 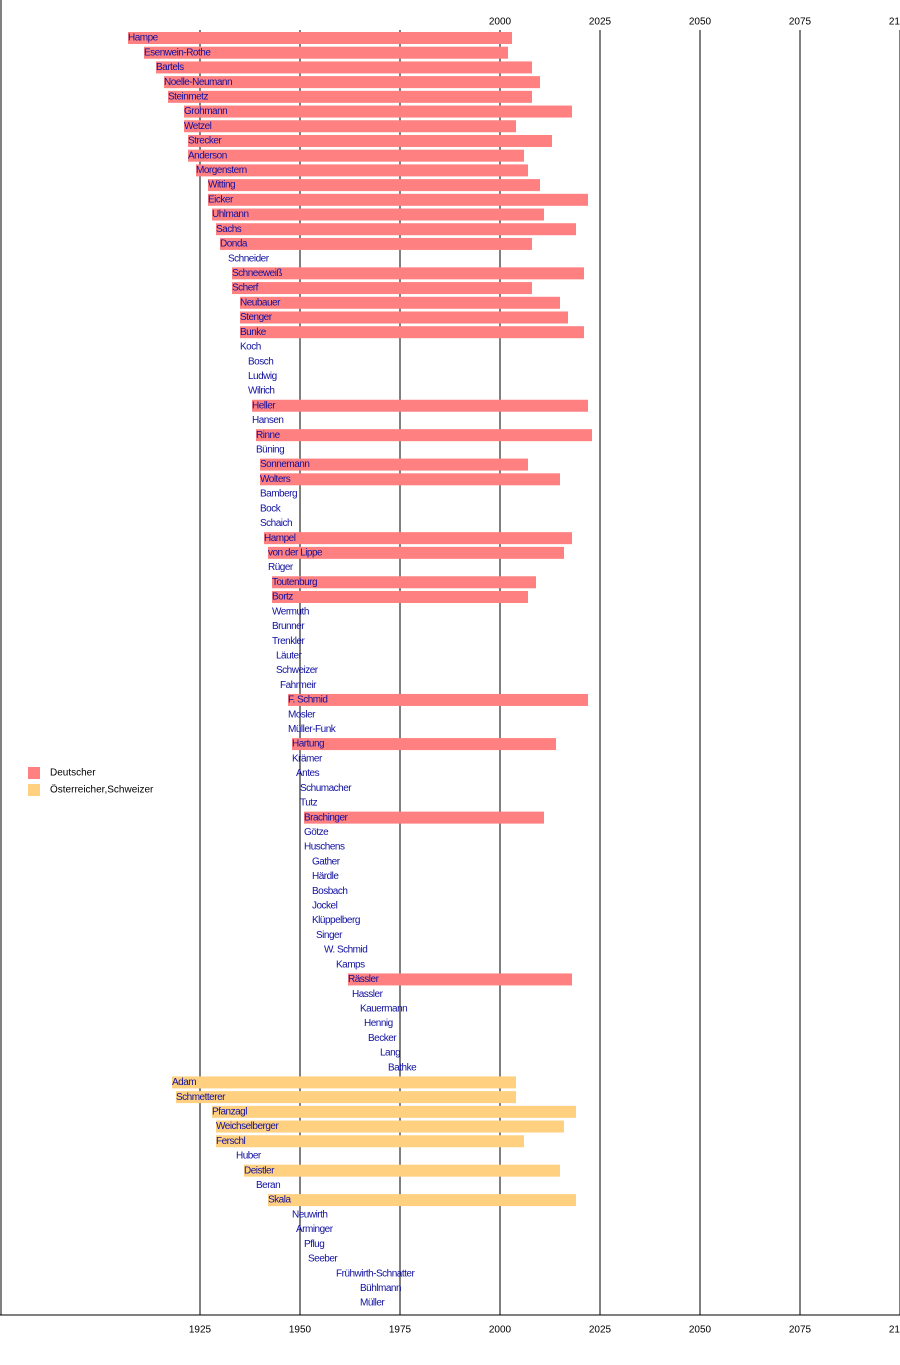 I want to click on row-label: Pfanzagl, so click(x=229, y=1111).